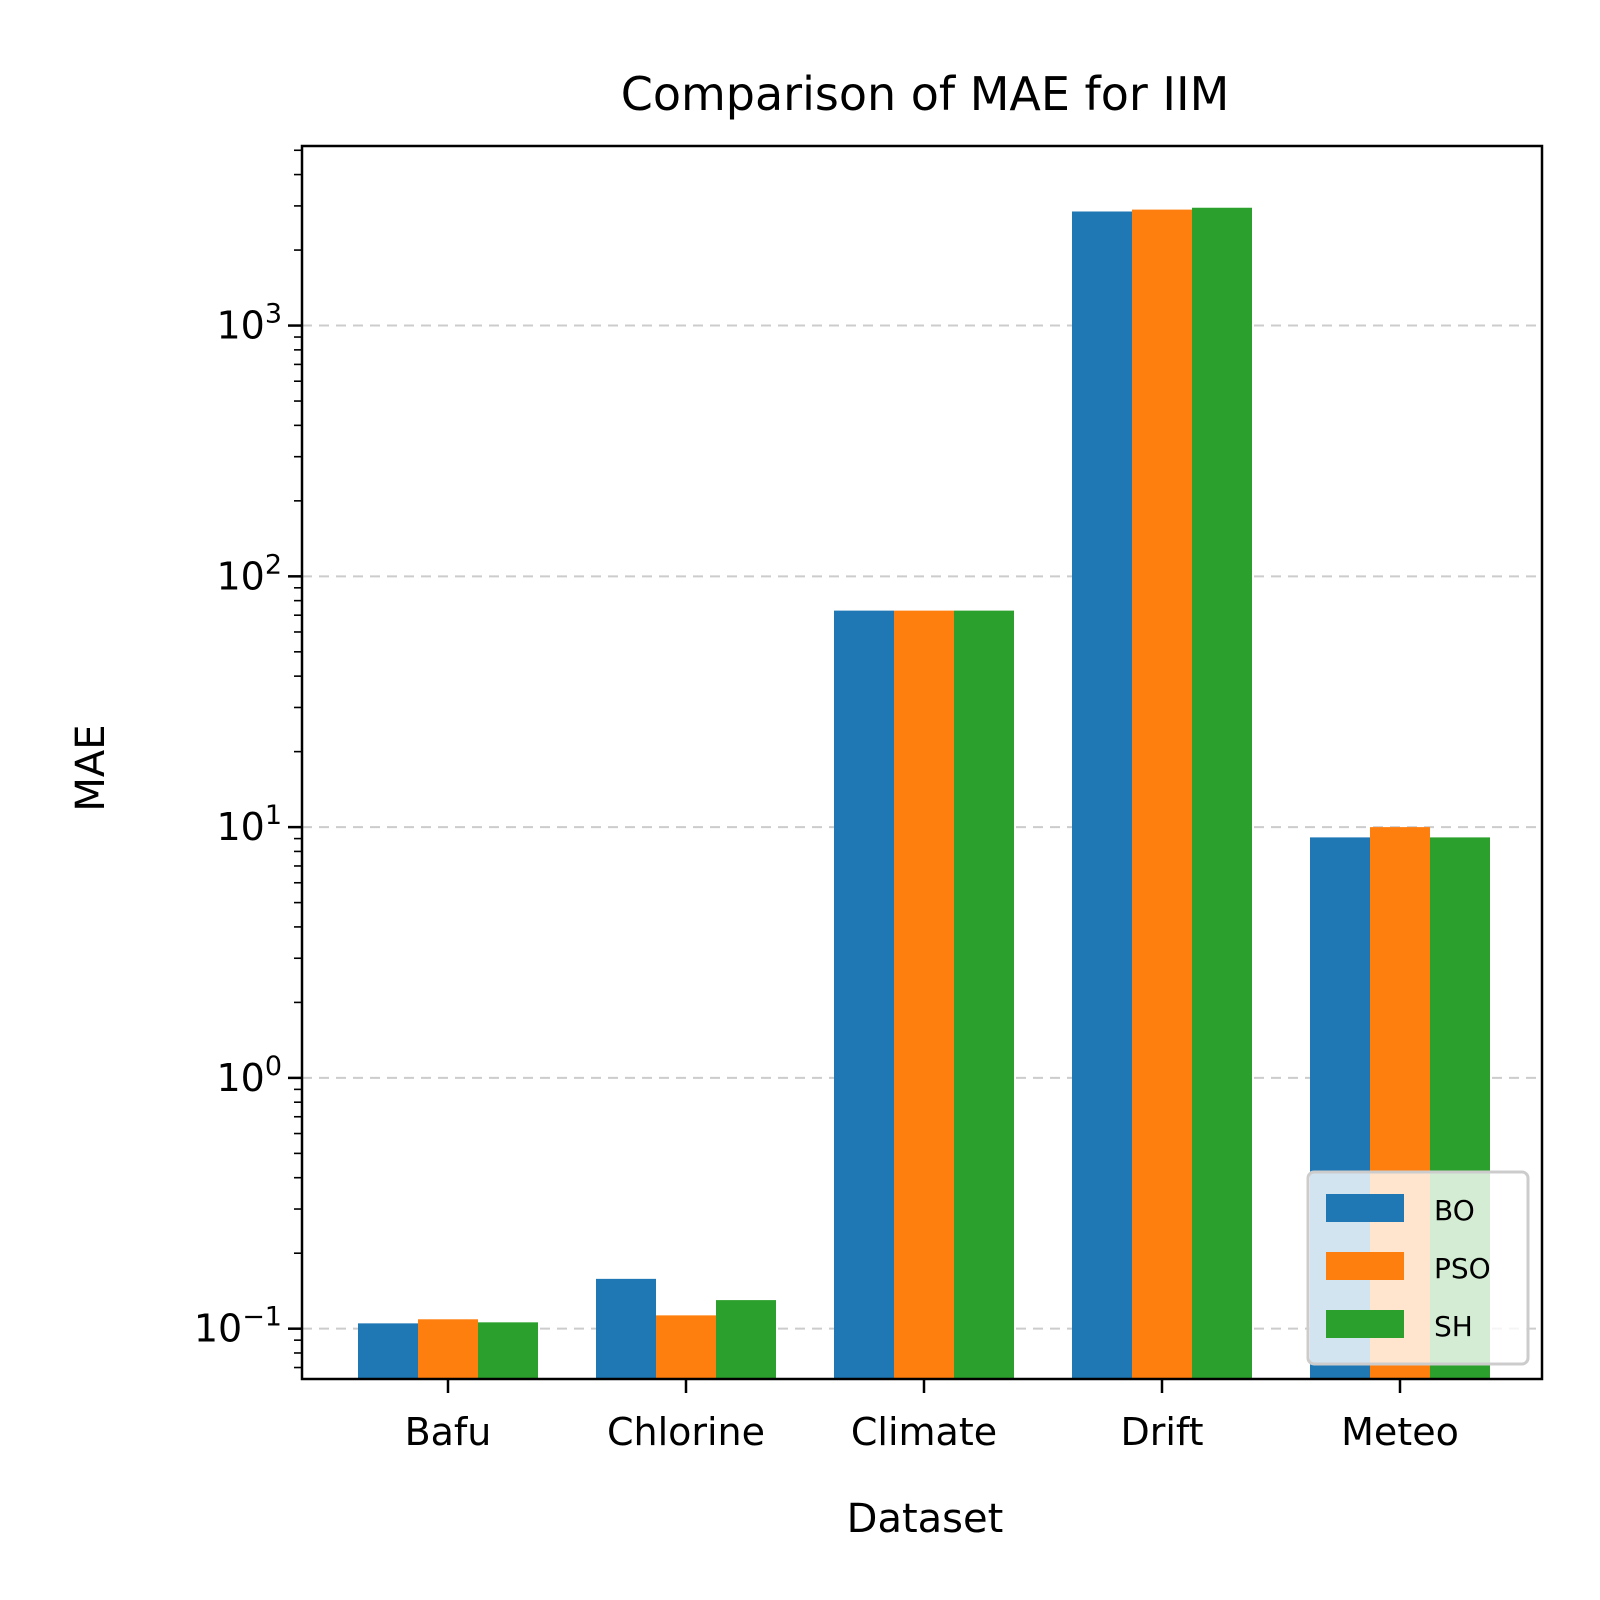  Describe the element at coordinates (273, 1066) in the screenshot. I see `y-tick-label-exponent: 0` at that location.